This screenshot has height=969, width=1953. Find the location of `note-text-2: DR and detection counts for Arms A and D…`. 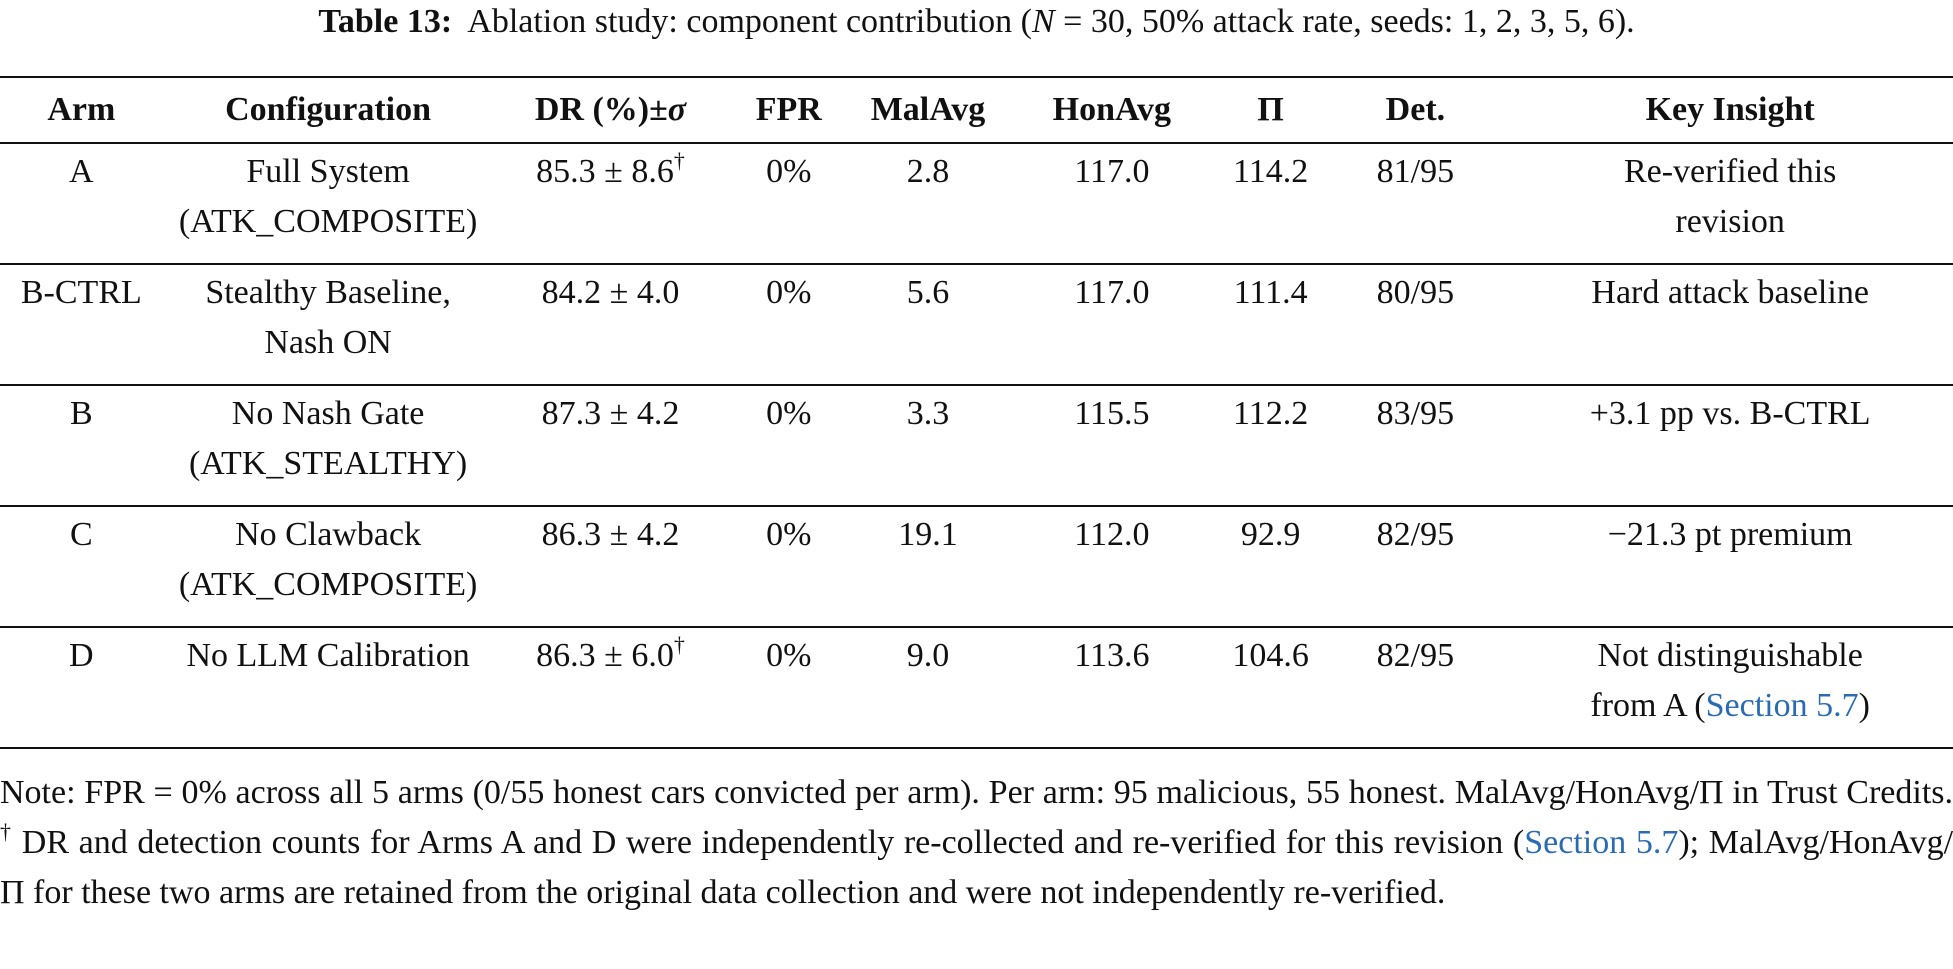

note-text-2: DR and detection counts for Arms A and D… is located at coordinates (768, 842).